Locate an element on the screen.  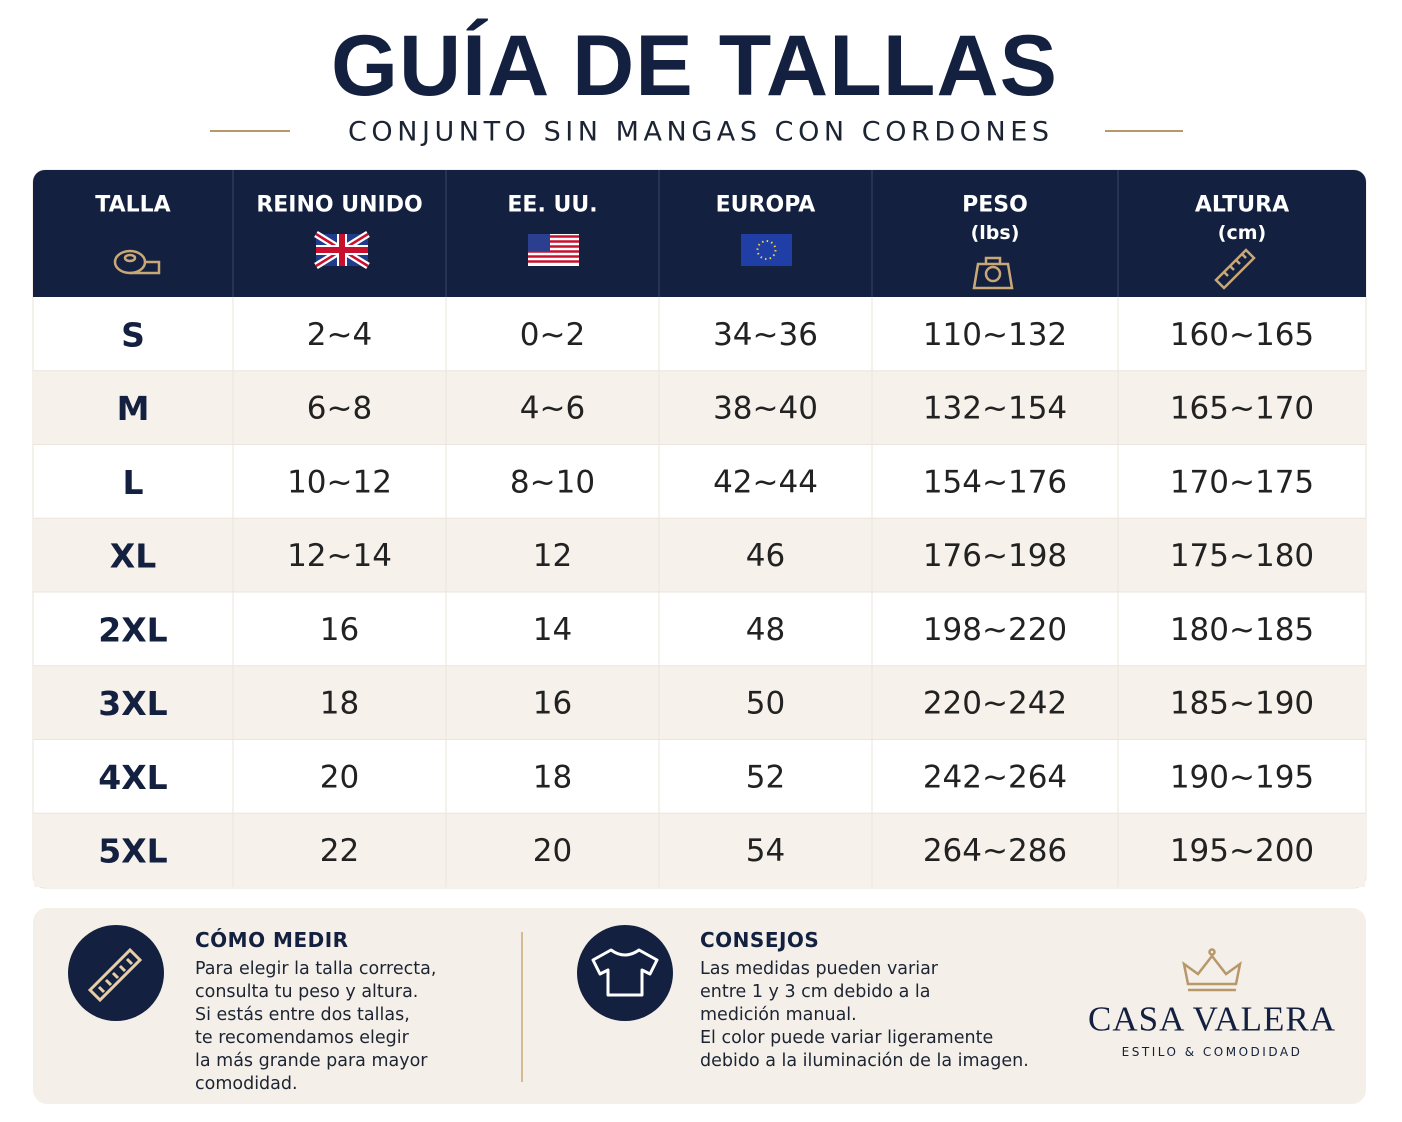
table-cell: 175~180 is located at coordinates (1242, 556).